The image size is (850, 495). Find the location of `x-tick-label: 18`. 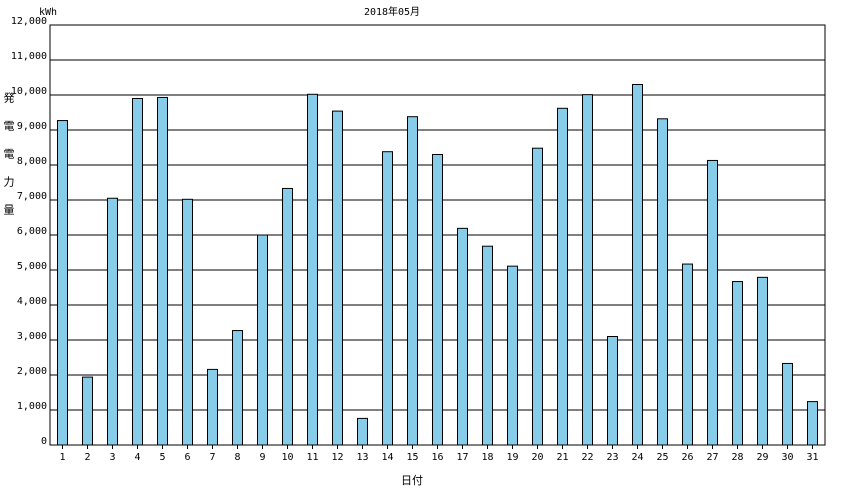

x-tick-label: 18 is located at coordinates (487, 457).